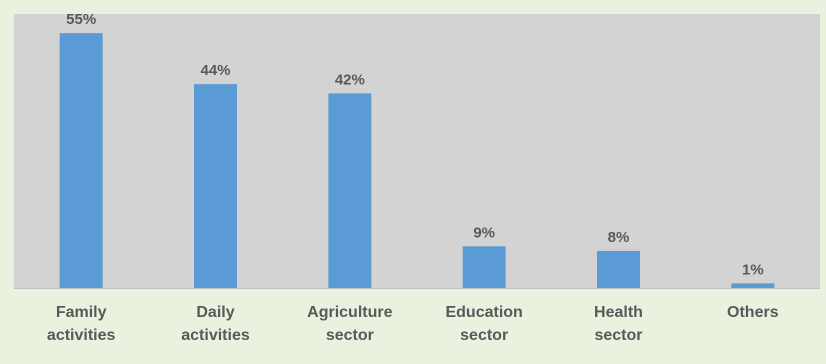  Describe the element at coordinates (618, 312) in the screenshot. I see `category-label-line: Health` at that location.